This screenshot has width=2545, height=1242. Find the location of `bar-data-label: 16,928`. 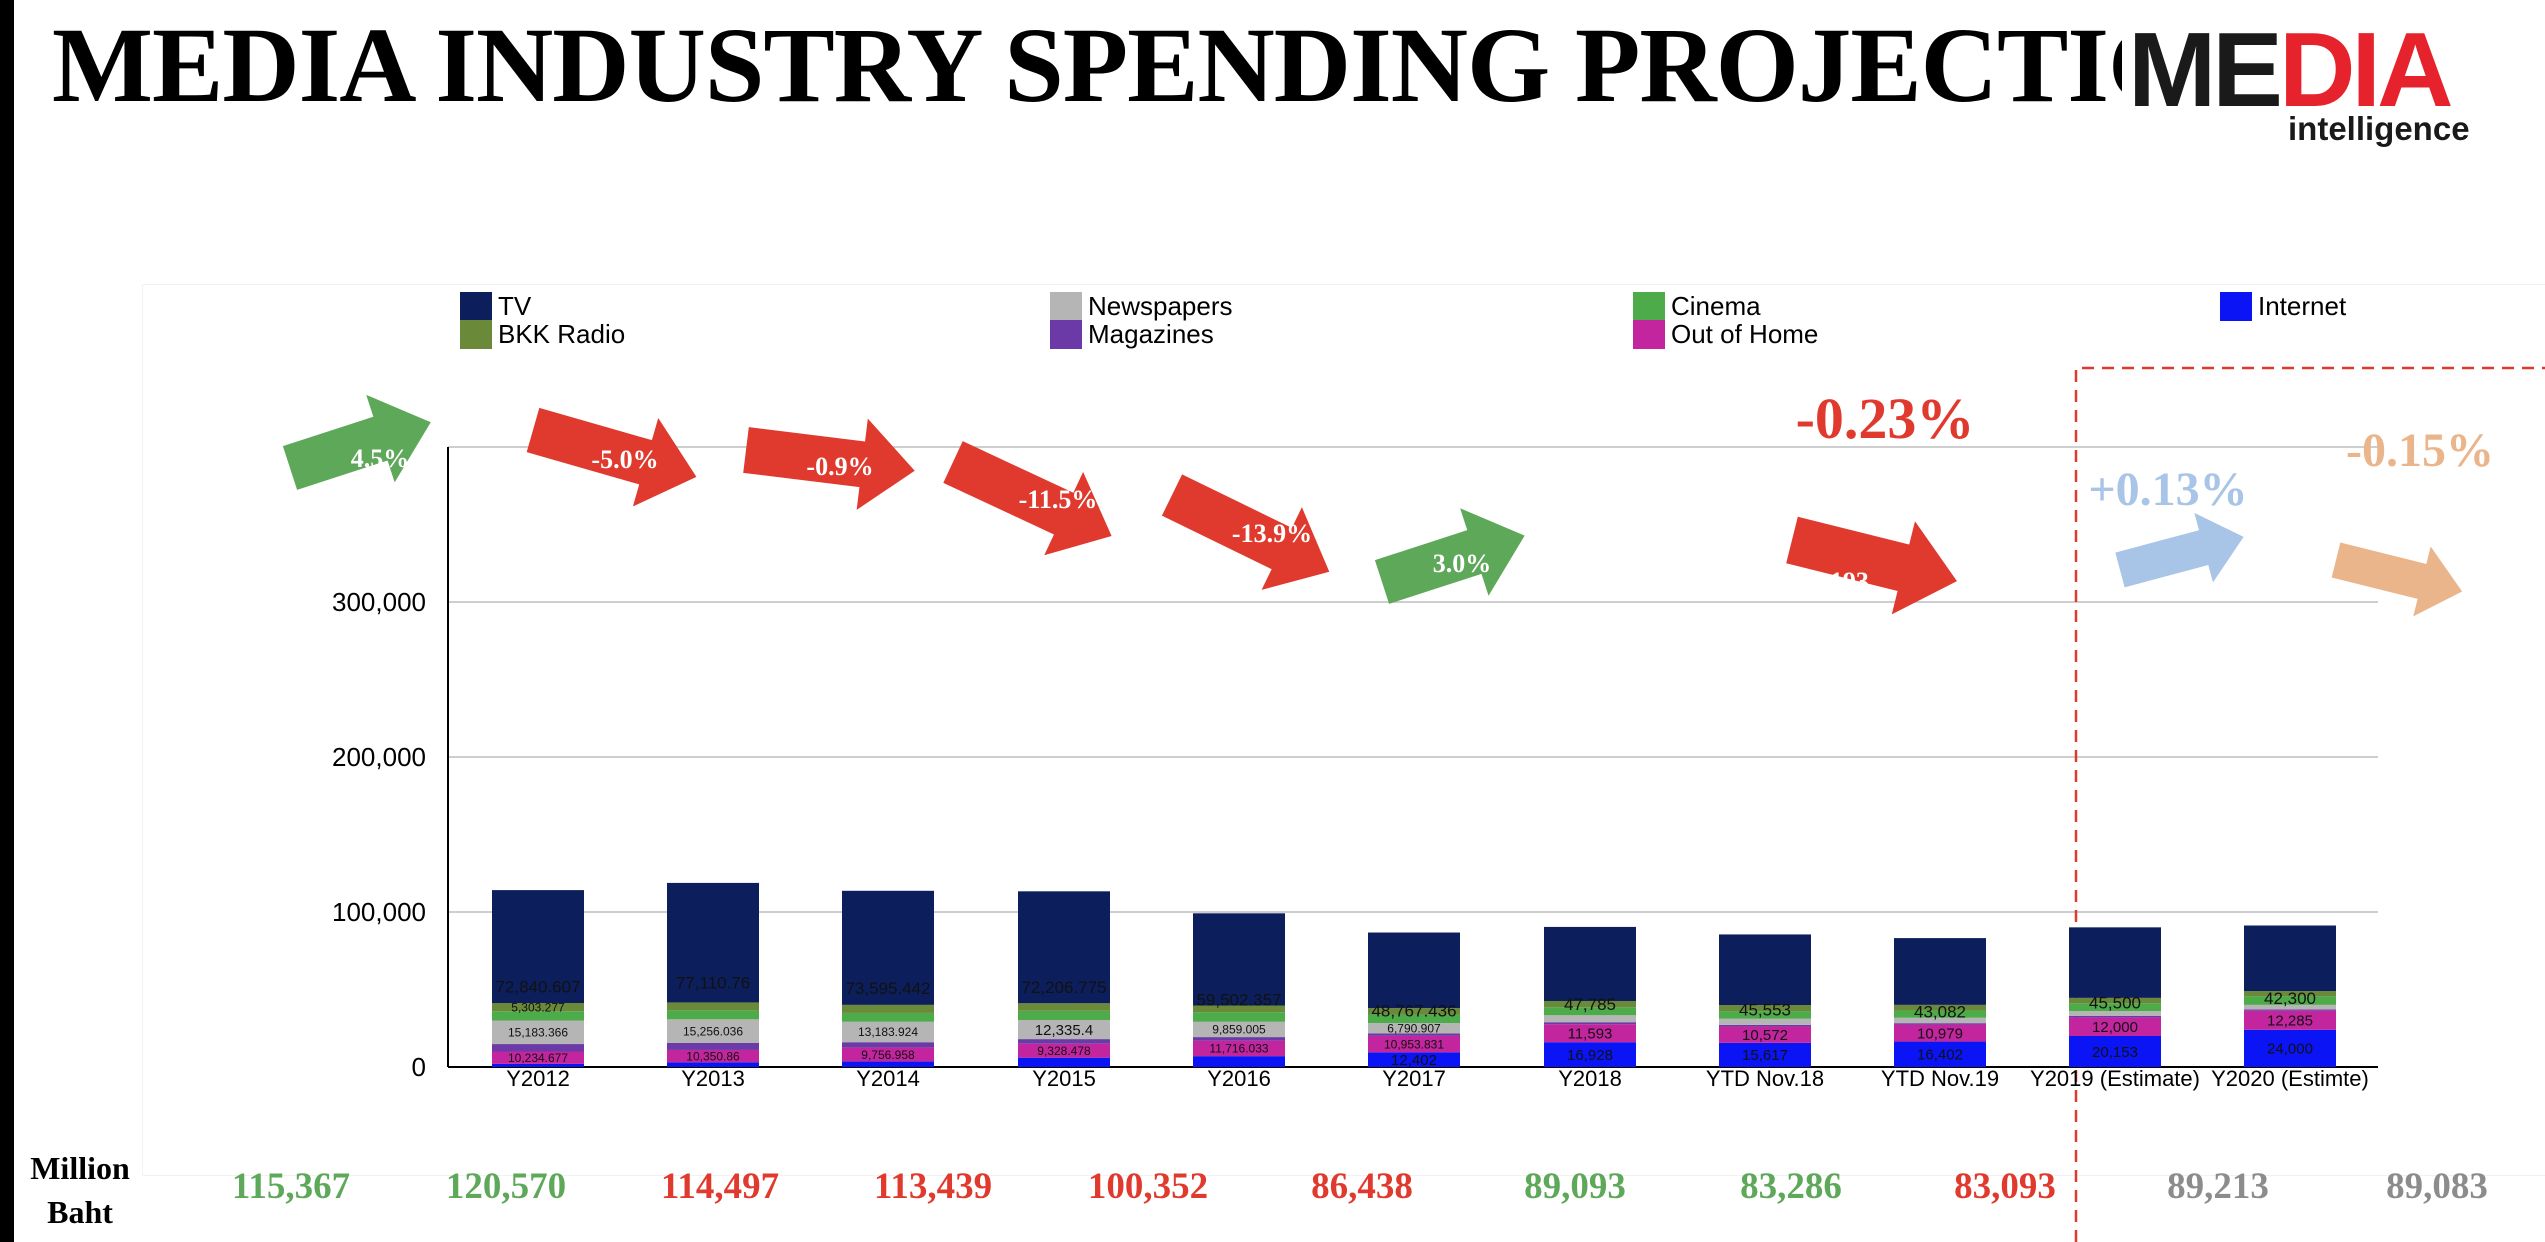

bar-data-label: 16,928 is located at coordinates (1590, 1055).